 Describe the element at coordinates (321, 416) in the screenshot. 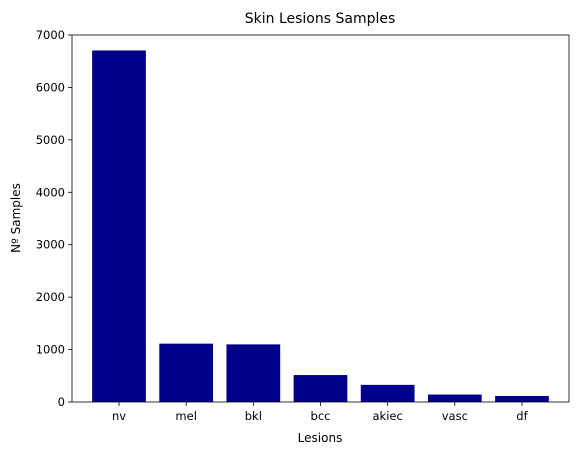

I see `x-tick-label: bcc` at that location.